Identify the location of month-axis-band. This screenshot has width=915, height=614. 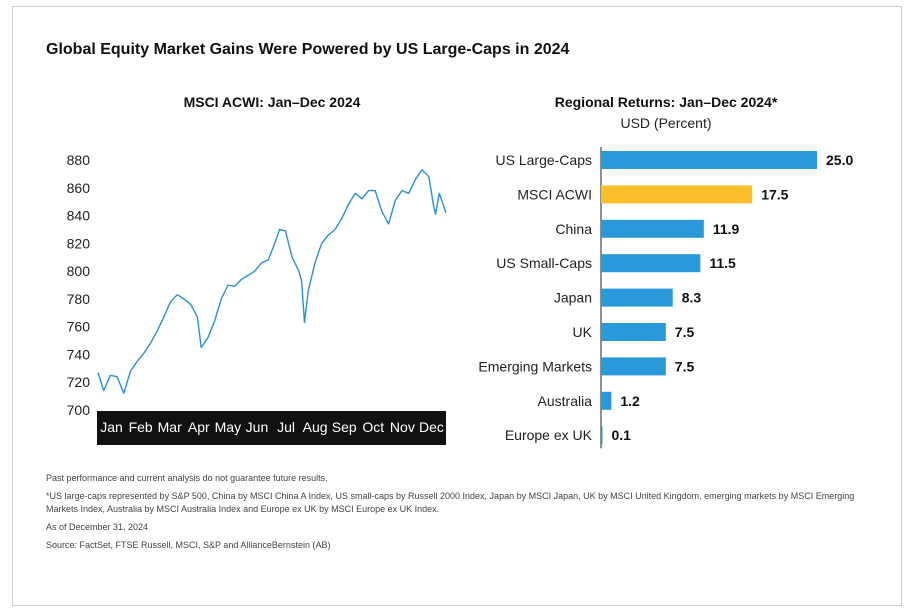
(271, 428).